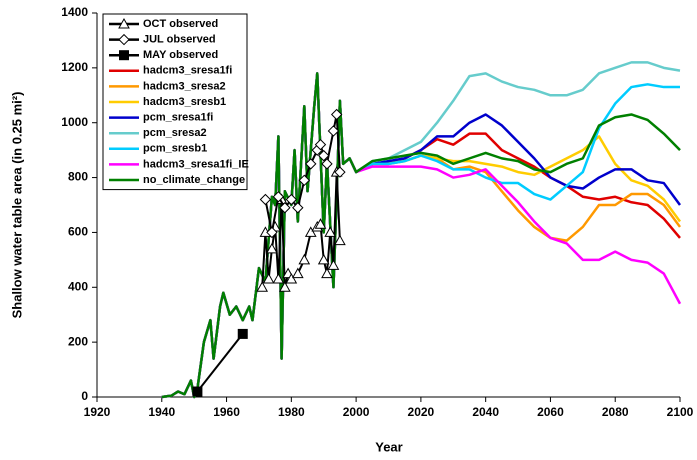 This screenshot has height=460, width=697. What do you see at coordinates (196, 164) in the screenshot?
I see `legend-label: hadcm3_sresa1fi_IE` at bounding box center [196, 164].